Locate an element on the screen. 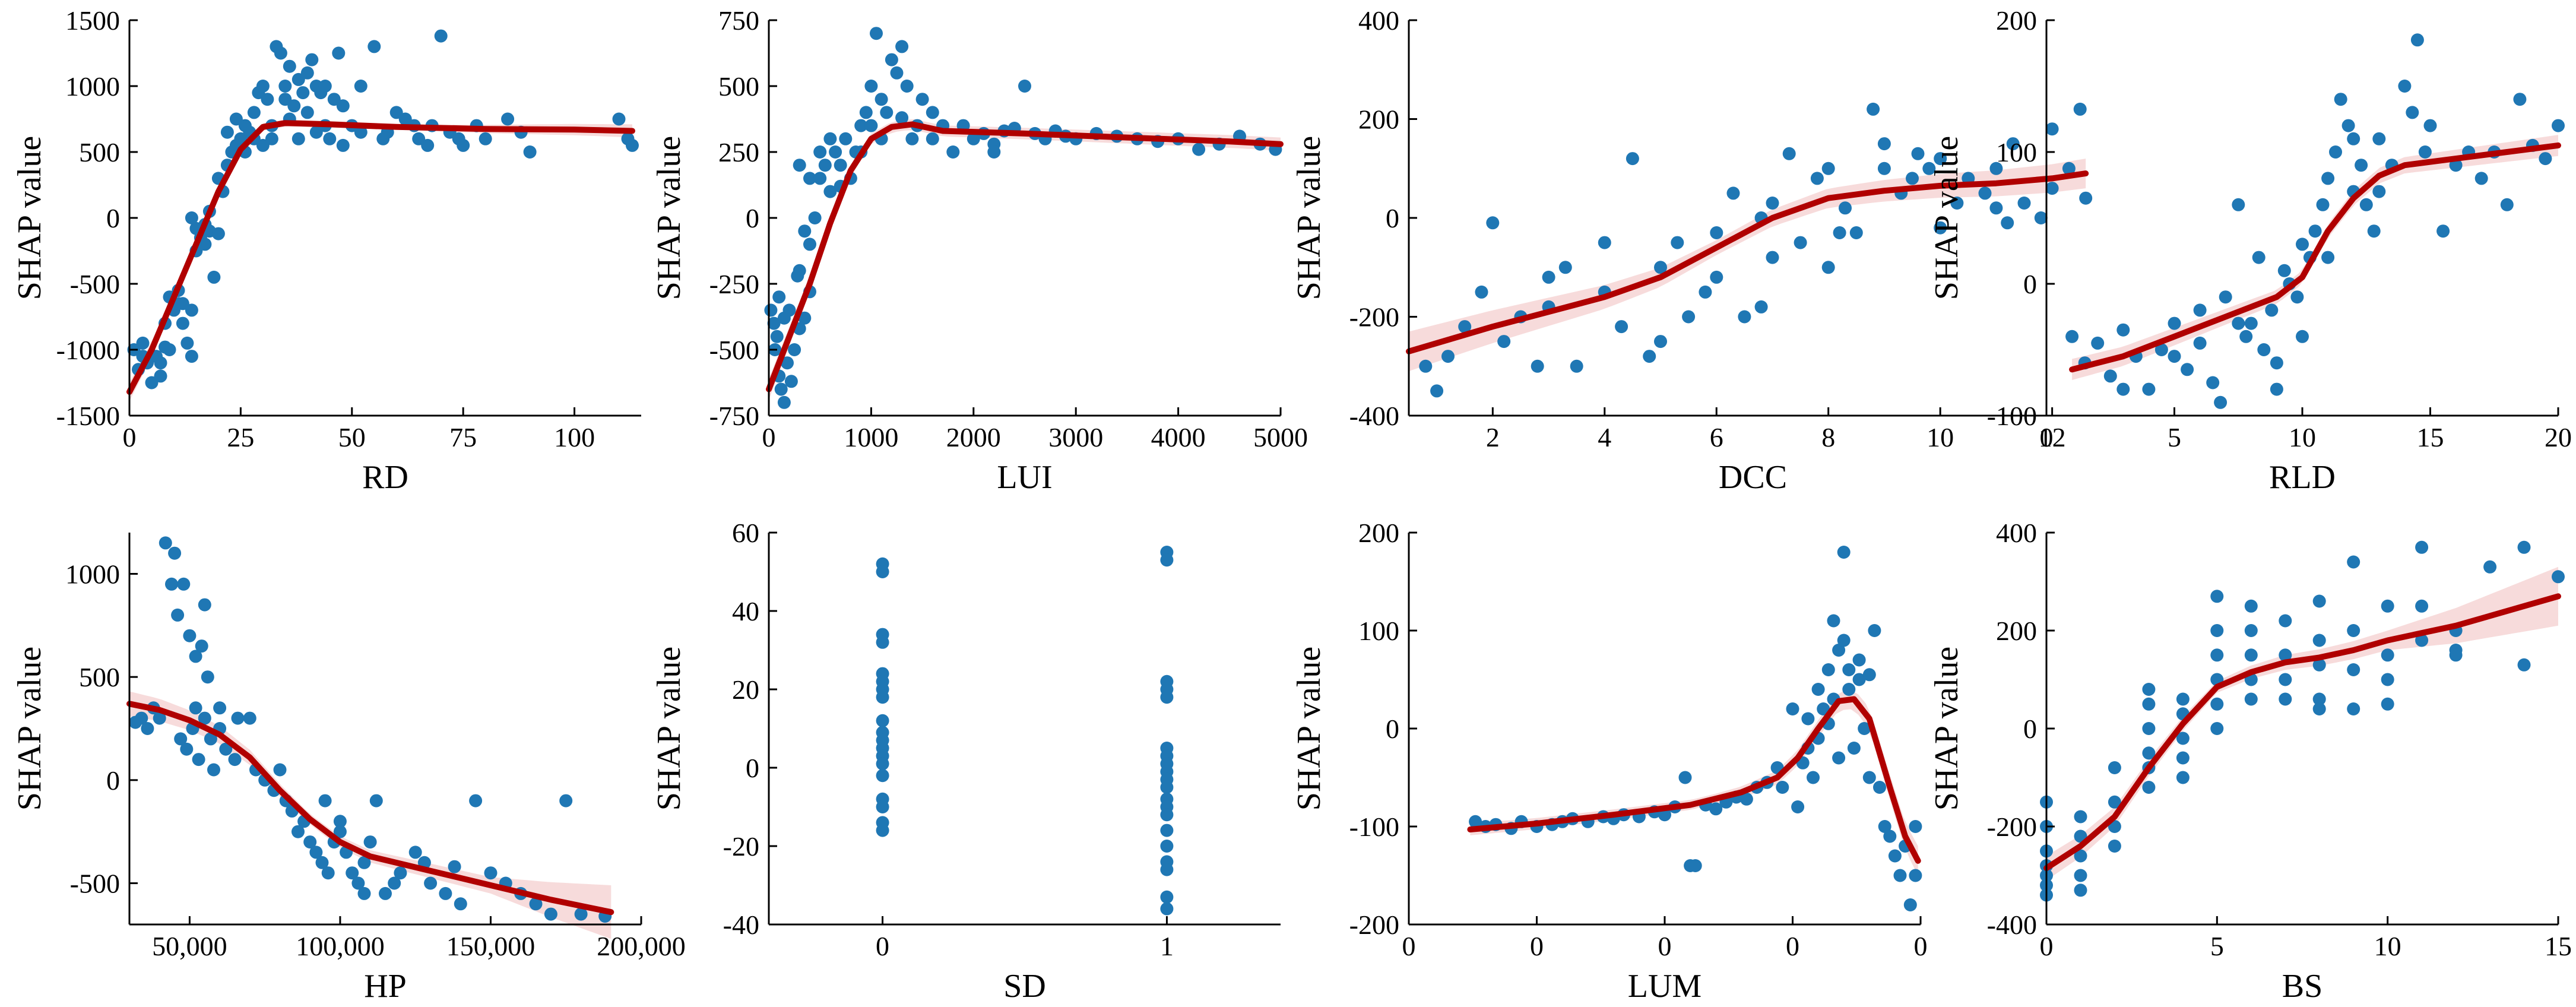 The image size is (2576, 1007). panel-bs: -400 -200 0 200 400 0 5 10 15 BS SHAP value is located at coordinates (2250, 761).